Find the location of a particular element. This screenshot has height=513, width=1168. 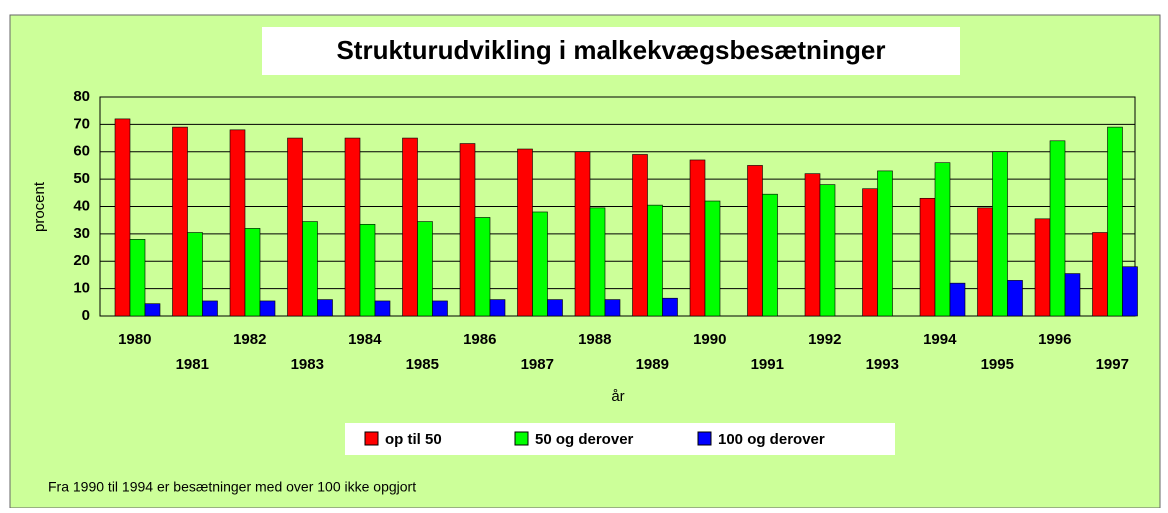

x-tick-label: 1980 is located at coordinates (134, 339).